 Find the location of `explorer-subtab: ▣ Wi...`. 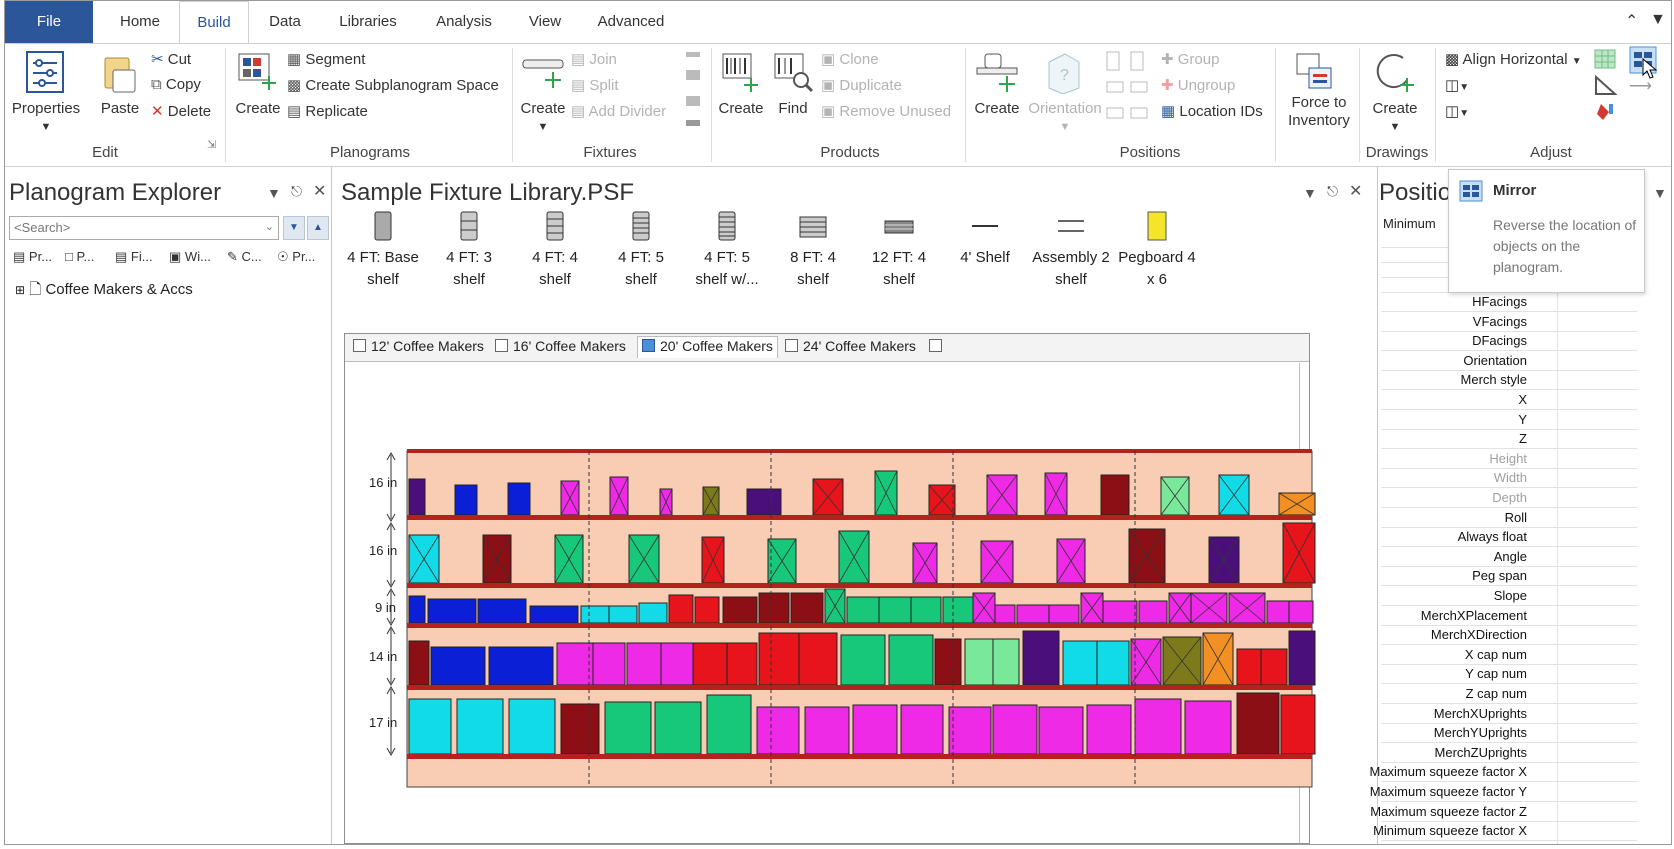

explorer-subtab: ▣ Wi... is located at coordinates (190, 256).